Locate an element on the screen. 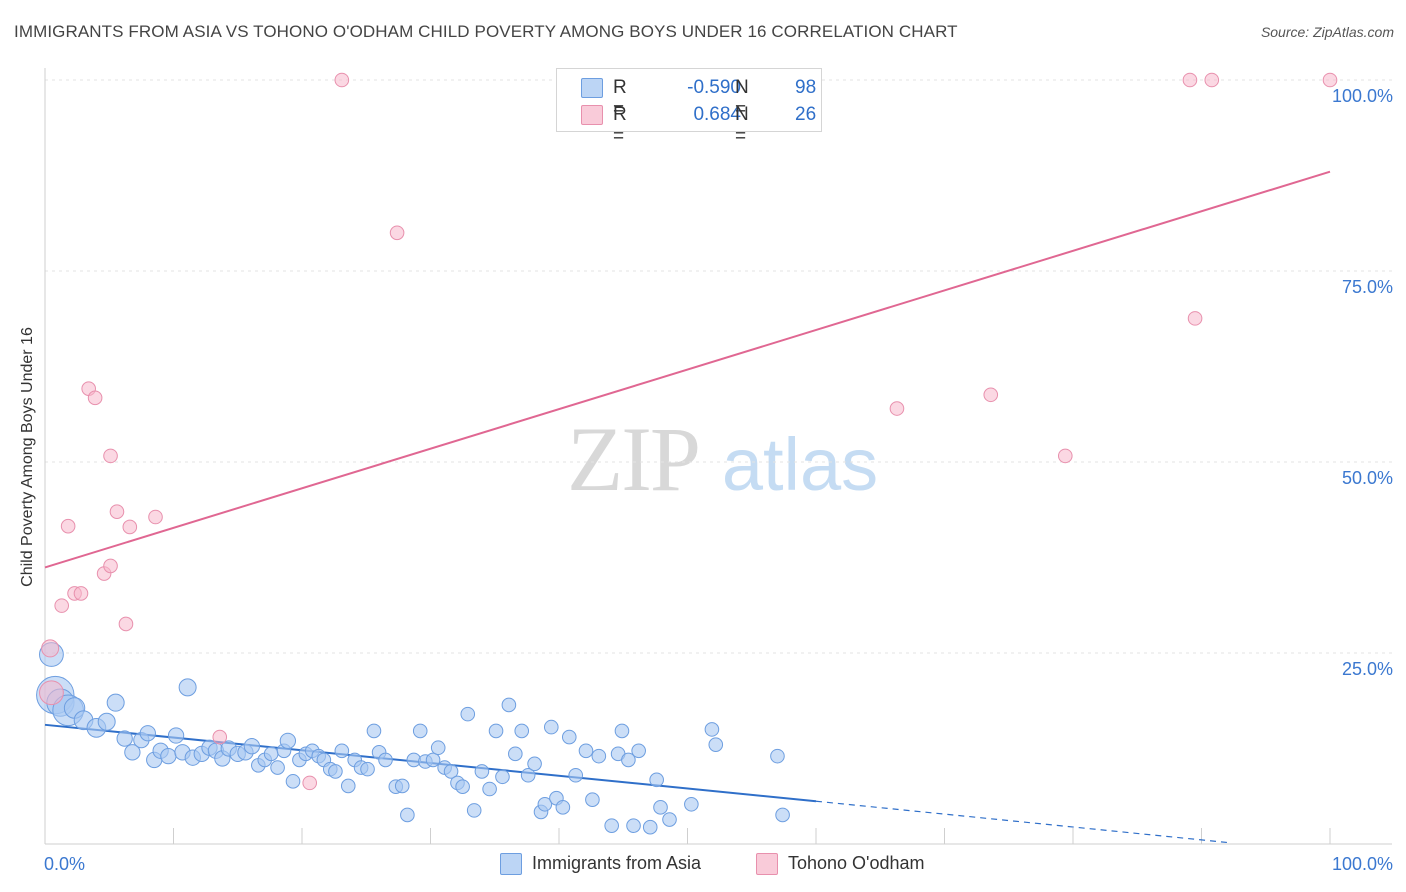 The height and width of the screenshot is (892, 1406). n-value: 26 is located at coordinates (806, 114).